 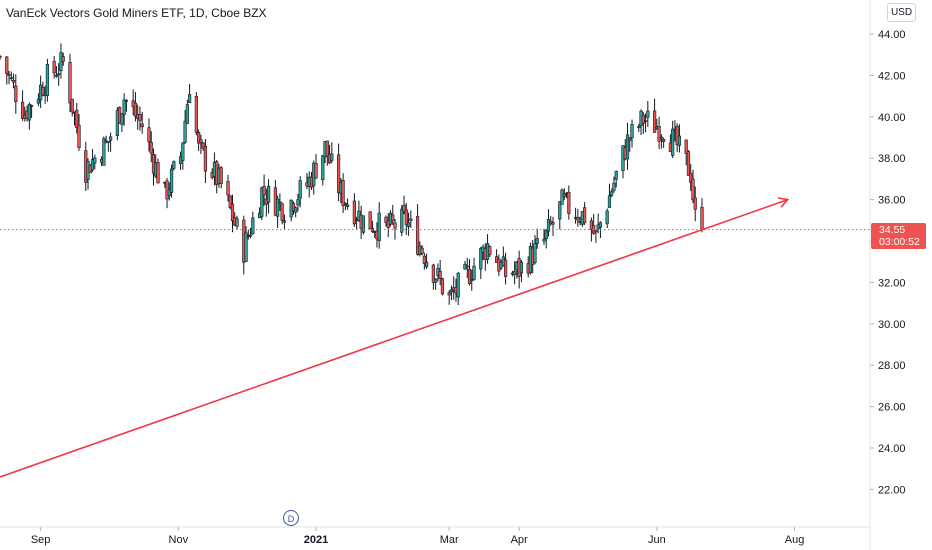 What do you see at coordinates (892, 118) in the screenshot?
I see `y-tick-label: 40.00` at bounding box center [892, 118].